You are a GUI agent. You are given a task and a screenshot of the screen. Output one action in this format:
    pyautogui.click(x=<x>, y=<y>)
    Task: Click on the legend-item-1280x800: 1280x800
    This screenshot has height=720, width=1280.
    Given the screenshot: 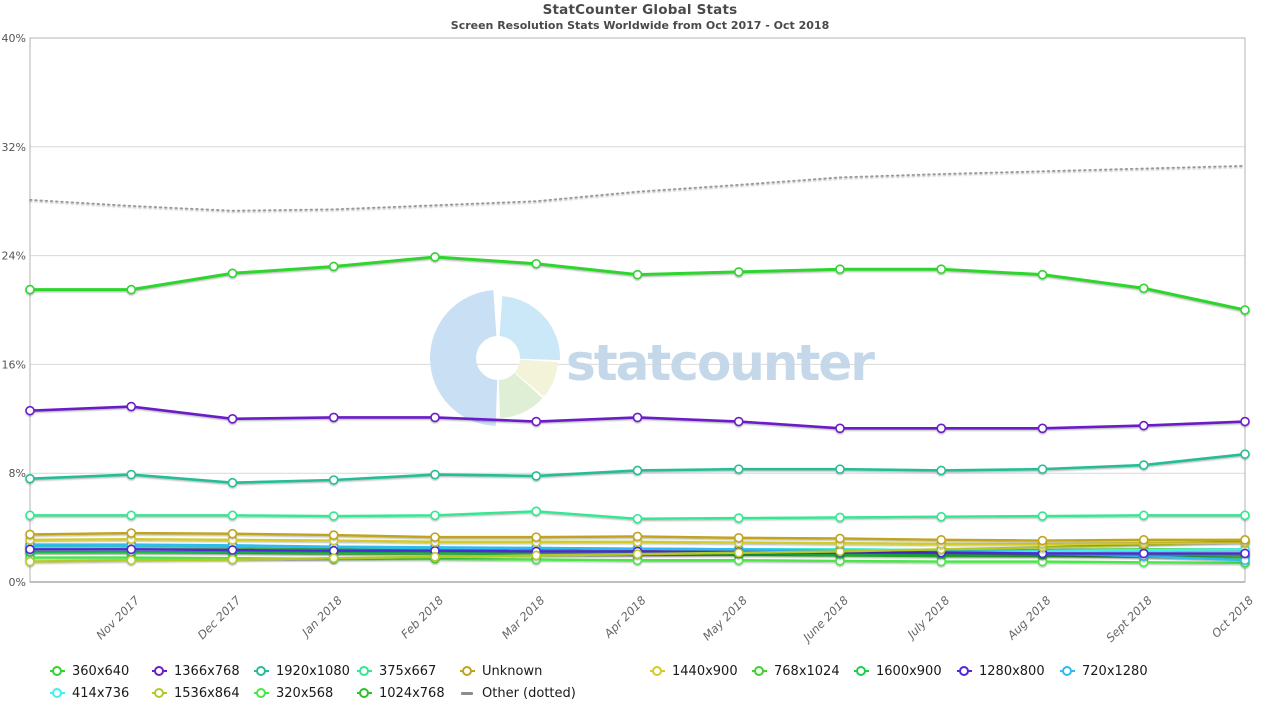 What is the action you would take?
    pyautogui.click(x=1001, y=671)
    